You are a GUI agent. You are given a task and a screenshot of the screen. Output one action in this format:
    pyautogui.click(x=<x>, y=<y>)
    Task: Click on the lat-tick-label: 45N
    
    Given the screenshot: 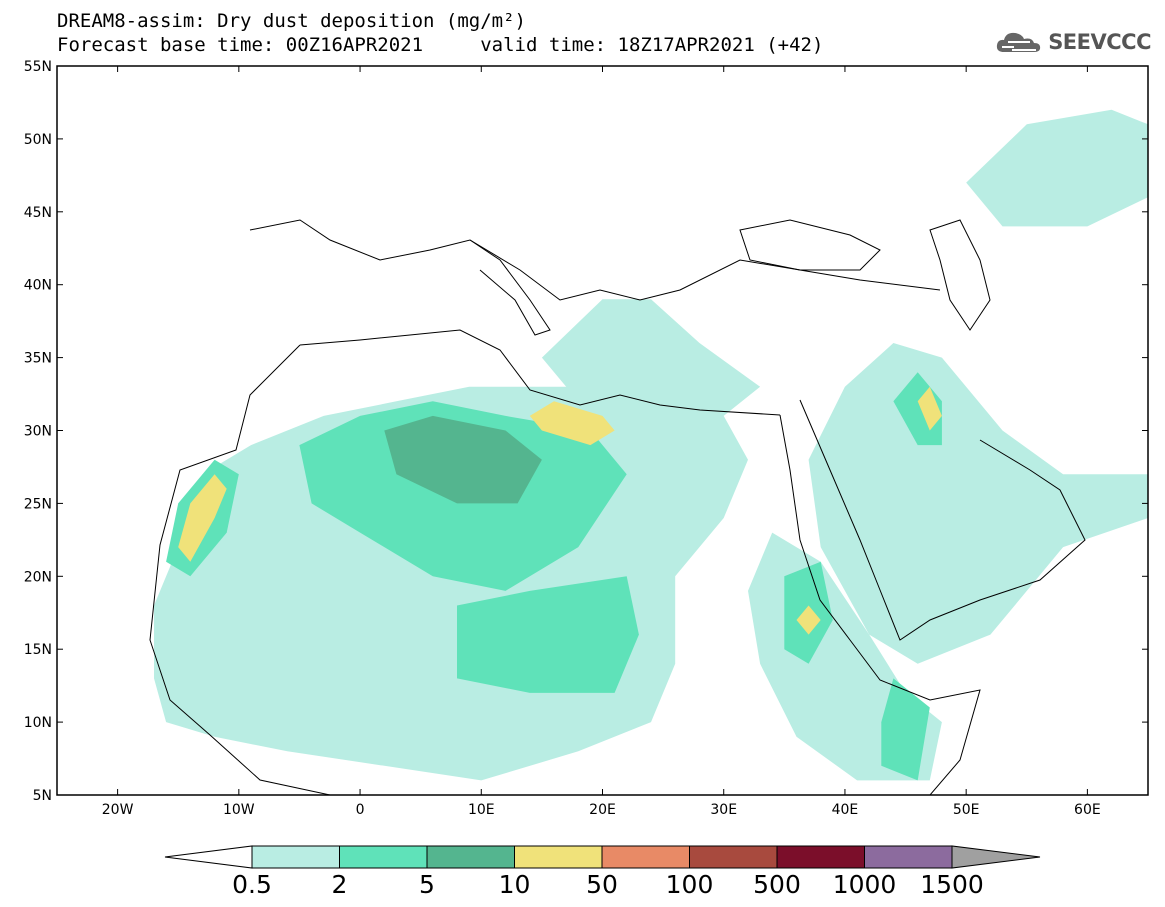 What is the action you would take?
    pyautogui.click(x=38, y=213)
    